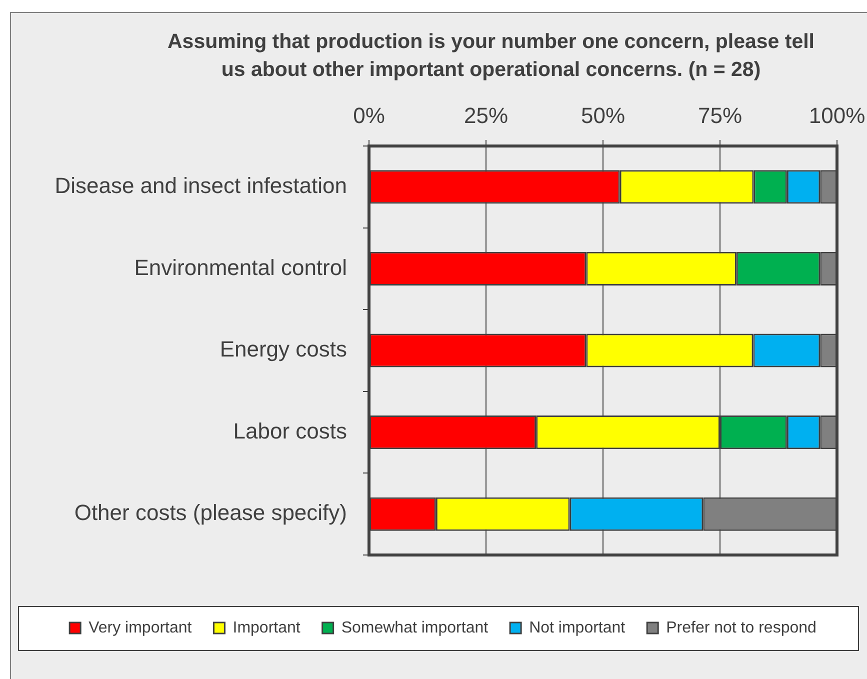 Image resolution: width=867 pixels, height=679 pixels. What do you see at coordinates (415, 627) in the screenshot?
I see `legend-label: Somewhat important` at bounding box center [415, 627].